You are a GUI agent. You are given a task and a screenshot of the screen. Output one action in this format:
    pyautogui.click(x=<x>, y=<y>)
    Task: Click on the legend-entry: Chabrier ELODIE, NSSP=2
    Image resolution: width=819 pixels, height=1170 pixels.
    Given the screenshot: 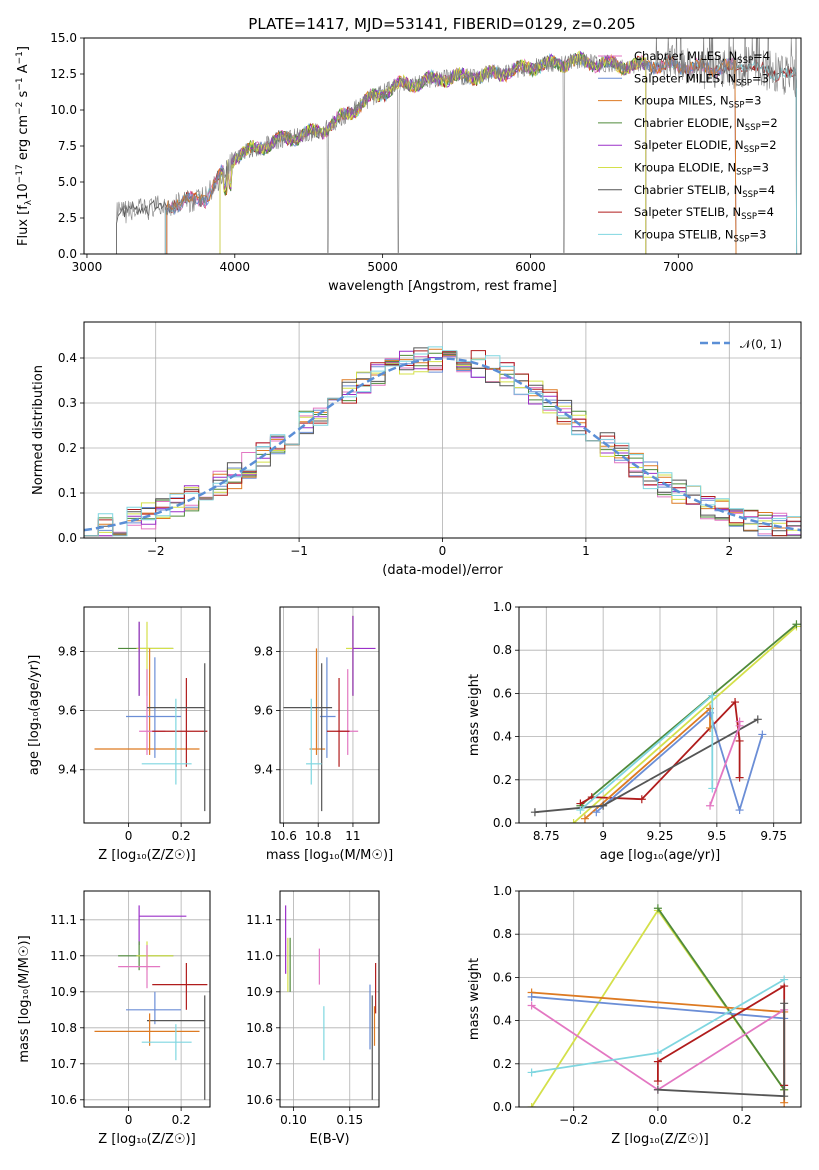 What is the action you would take?
    pyautogui.click(x=688, y=124)
    